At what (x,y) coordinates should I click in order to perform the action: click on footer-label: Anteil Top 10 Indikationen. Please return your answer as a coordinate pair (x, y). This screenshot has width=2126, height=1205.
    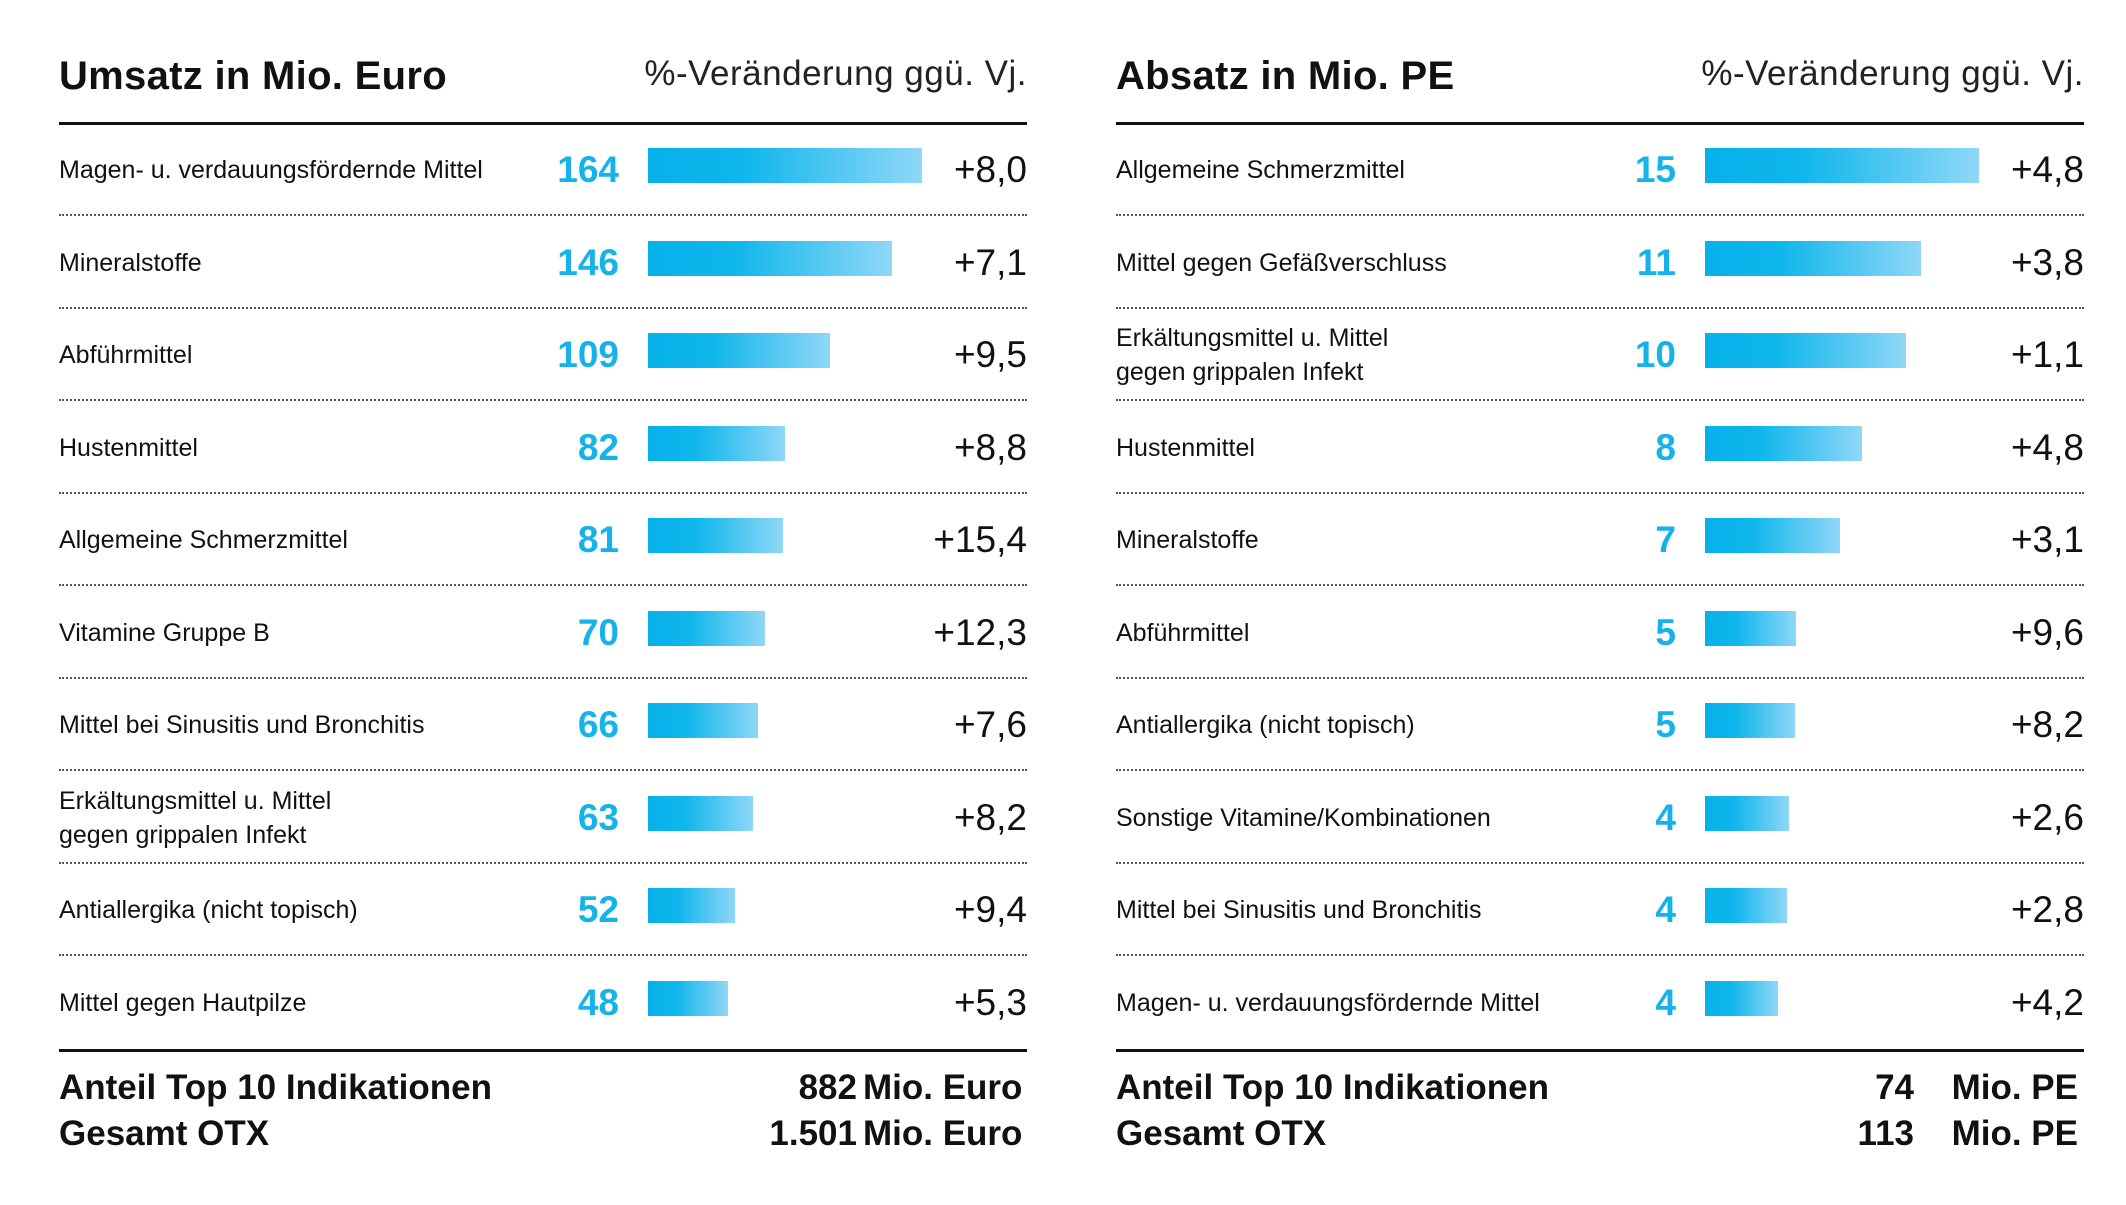
    Looking at the image, I should click on (1332, 1087).